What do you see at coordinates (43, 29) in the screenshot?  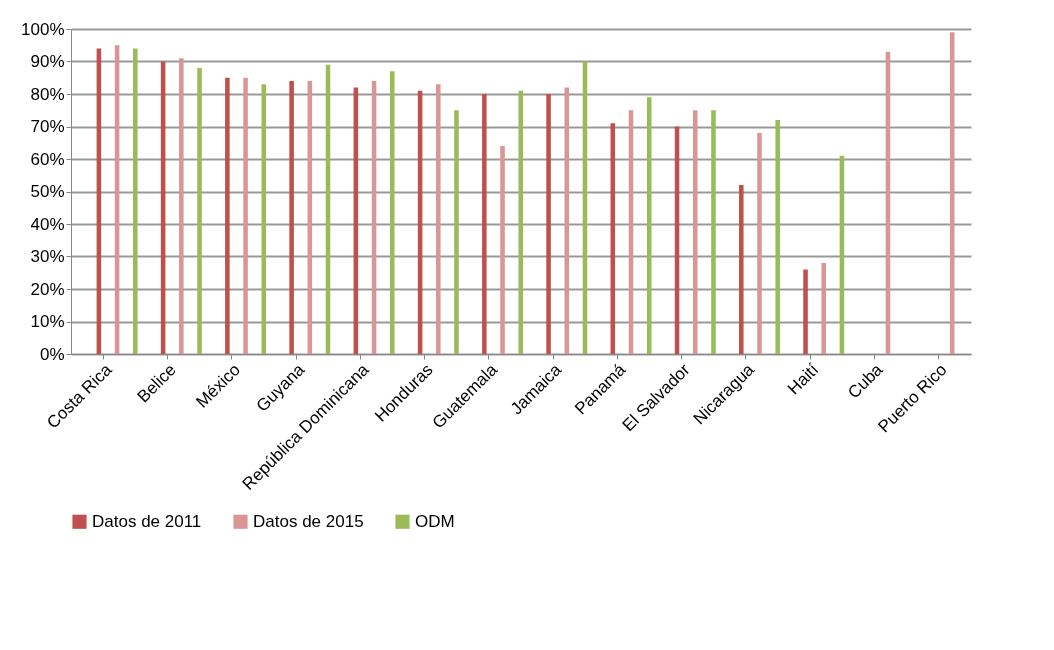 I see `y-tick-label: 100%` at bounding box center [43, 29].